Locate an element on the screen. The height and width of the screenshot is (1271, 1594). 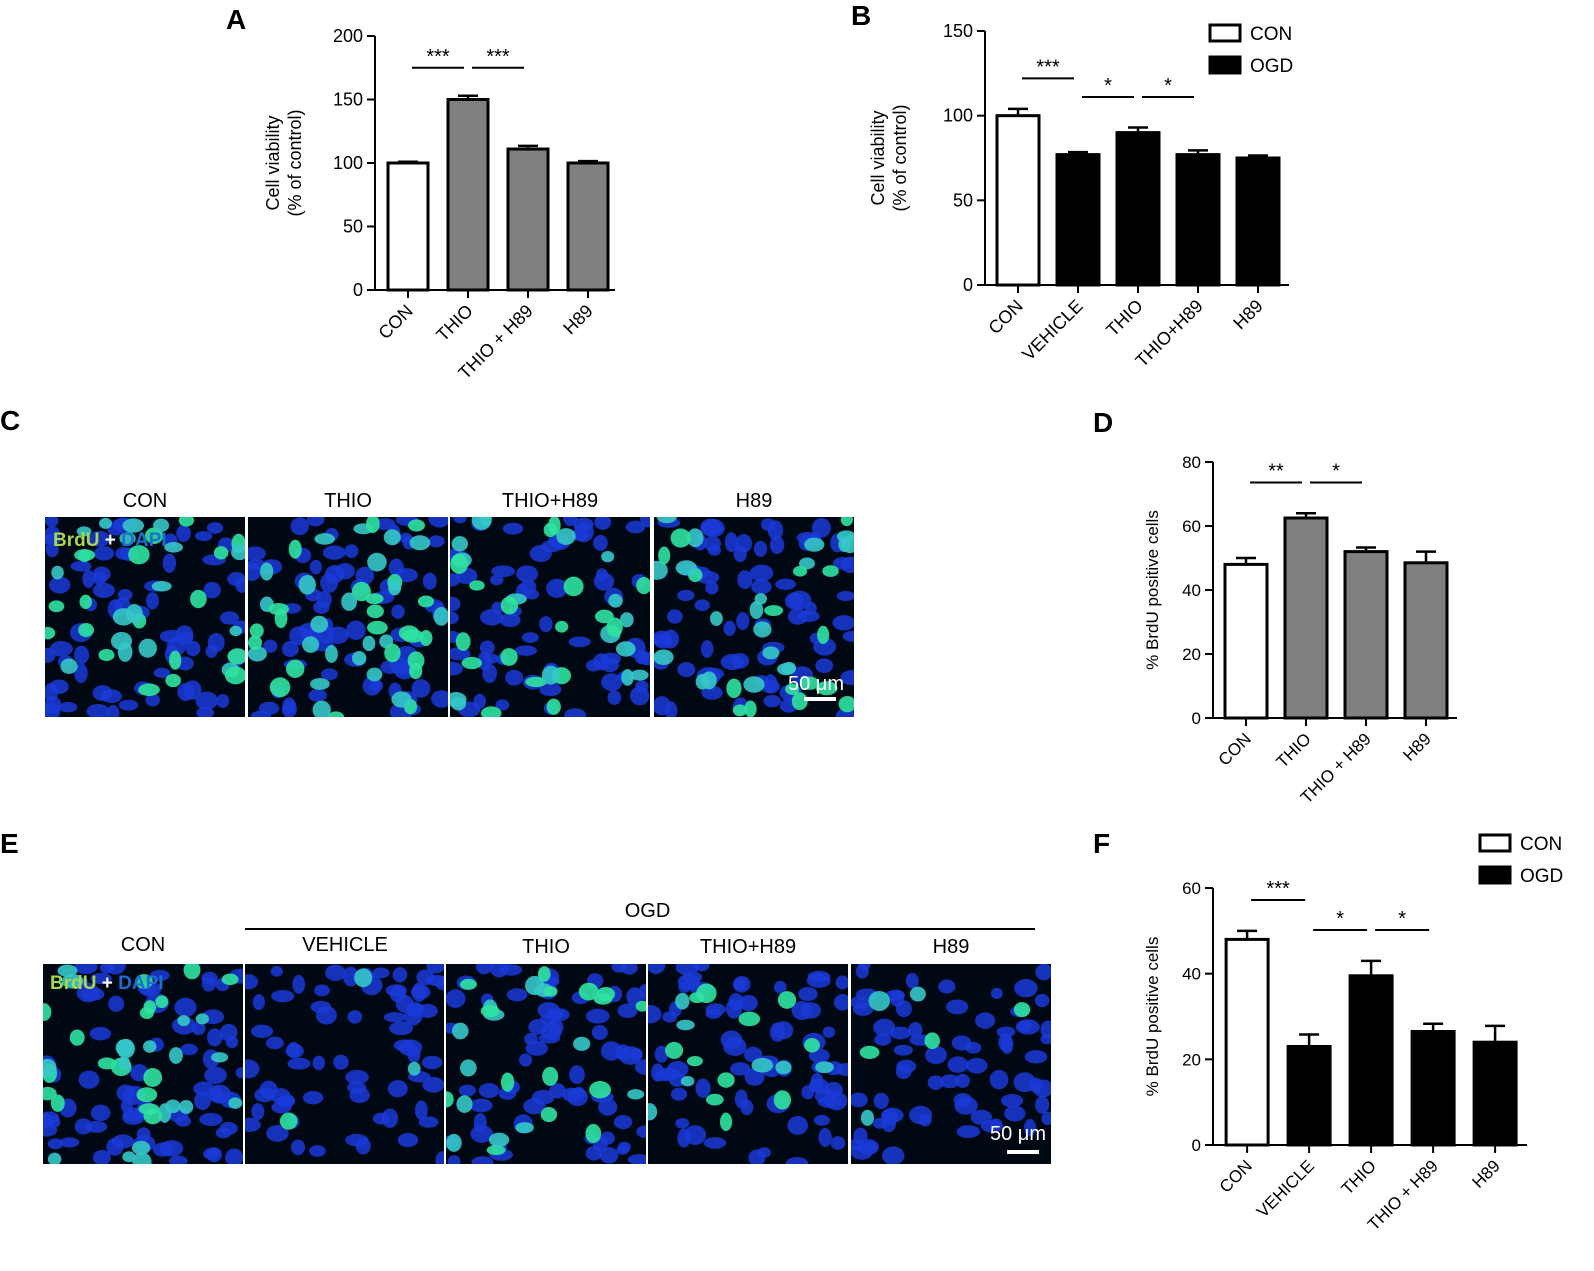
micrograph-label-con: CON is located at coordinates (143, 945).